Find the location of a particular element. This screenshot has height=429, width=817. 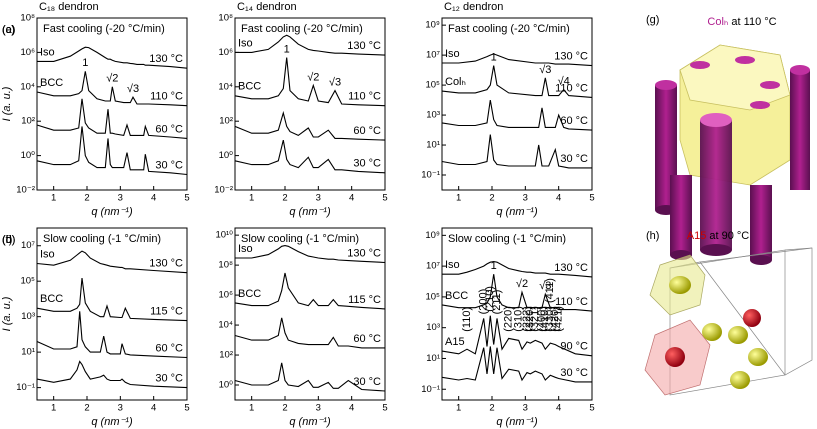

y-tick-label: 10⁶ is located at coordinates (28, 52).